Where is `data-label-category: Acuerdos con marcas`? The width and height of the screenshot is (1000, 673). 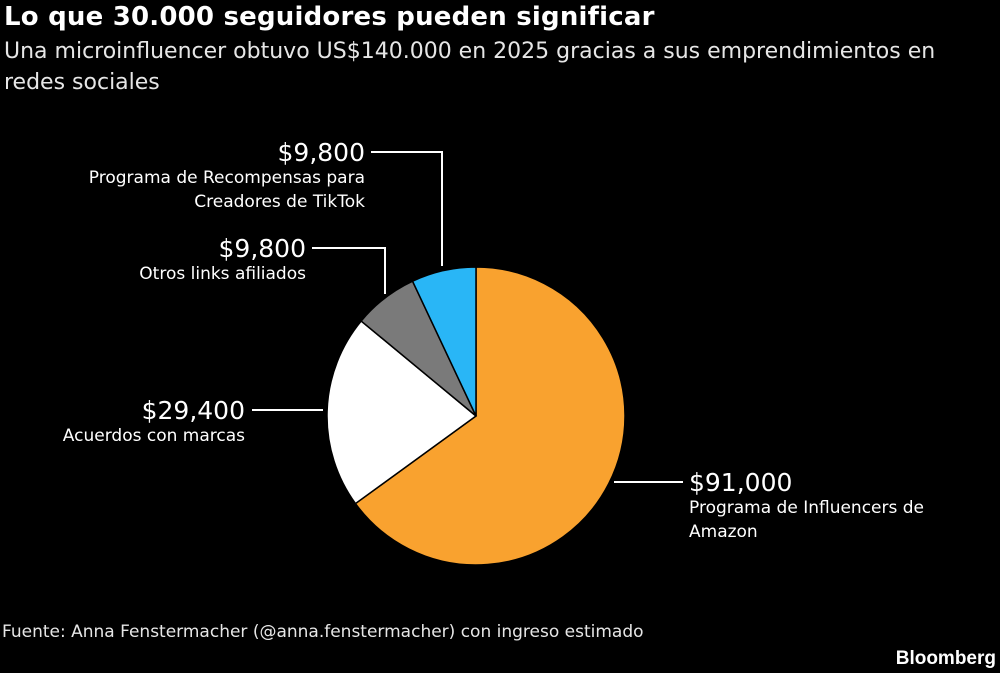
data-label-category: Acuerdos con marcas is located at coordinates (154, 436).